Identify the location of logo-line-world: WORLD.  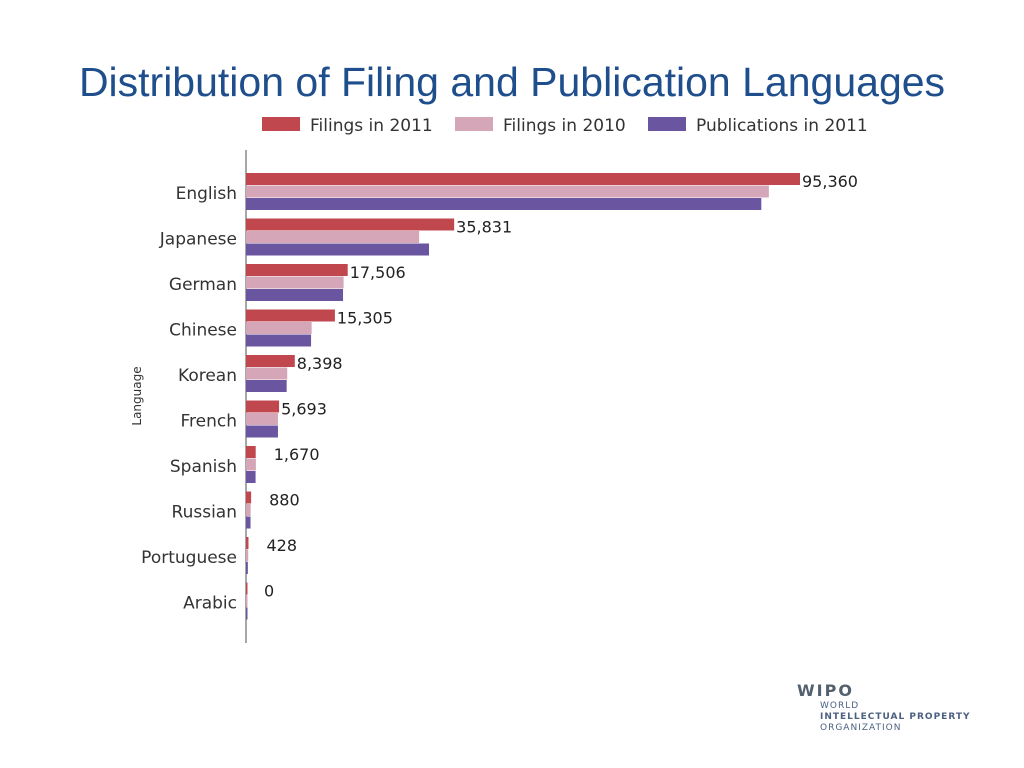
(840, 706).